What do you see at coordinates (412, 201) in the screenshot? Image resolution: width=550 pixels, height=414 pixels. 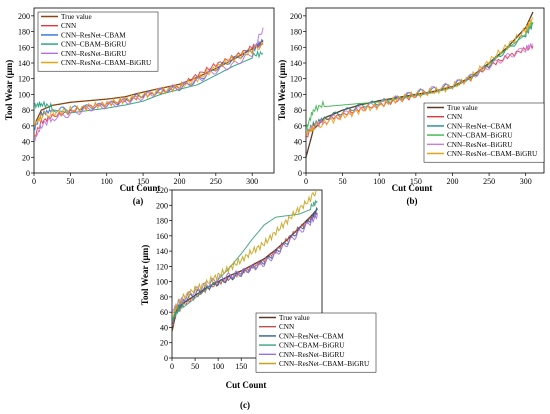 I see `panel-label: (b)` at bounding box center [412, 201].